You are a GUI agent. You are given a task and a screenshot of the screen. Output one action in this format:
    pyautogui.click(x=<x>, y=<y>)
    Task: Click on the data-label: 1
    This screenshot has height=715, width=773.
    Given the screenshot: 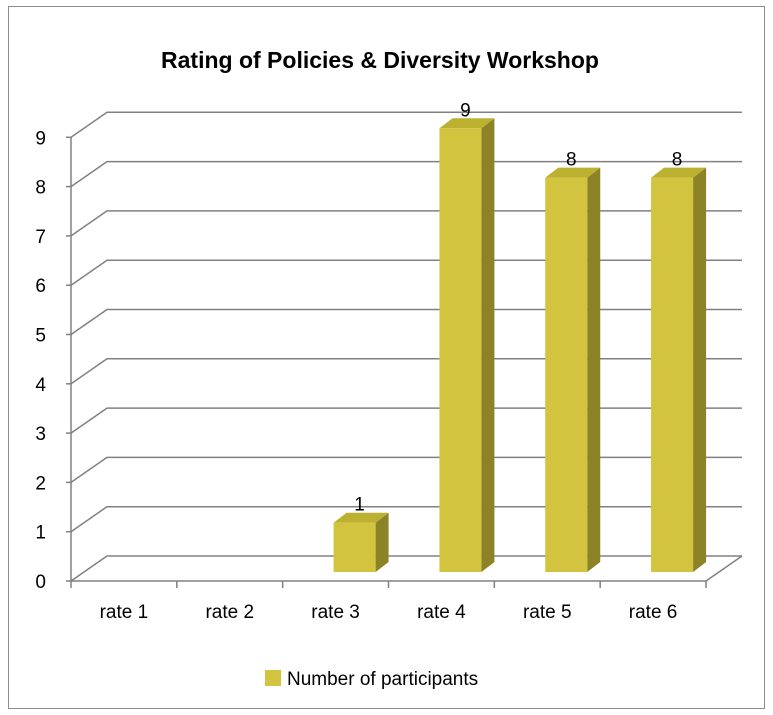 What is the action you would take?
    pyautogui.click(x=359, y=505)
    